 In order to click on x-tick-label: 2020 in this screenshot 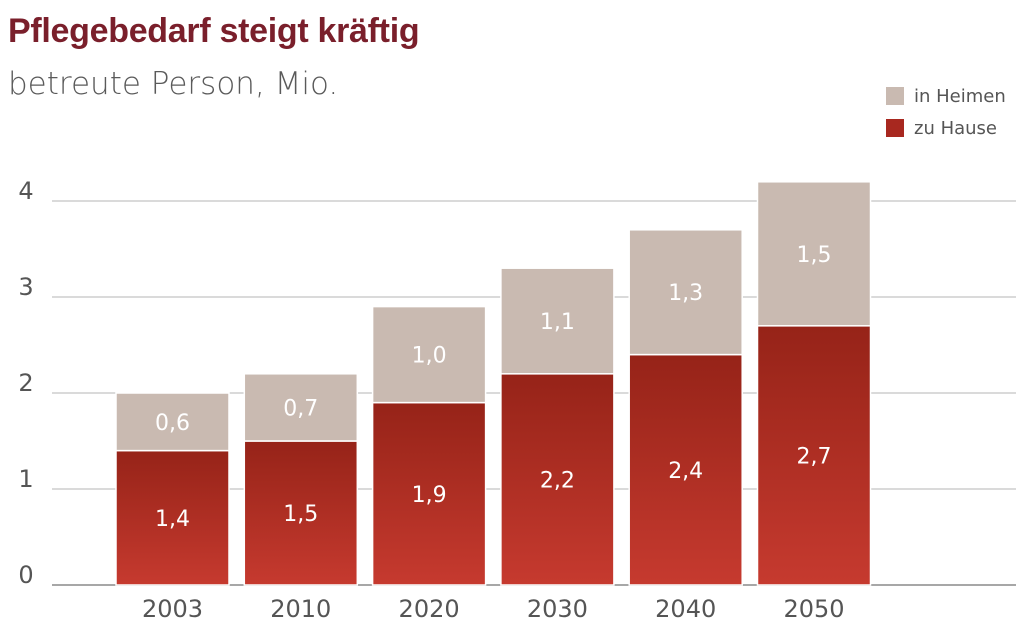, I will do `click(429, 609)`.